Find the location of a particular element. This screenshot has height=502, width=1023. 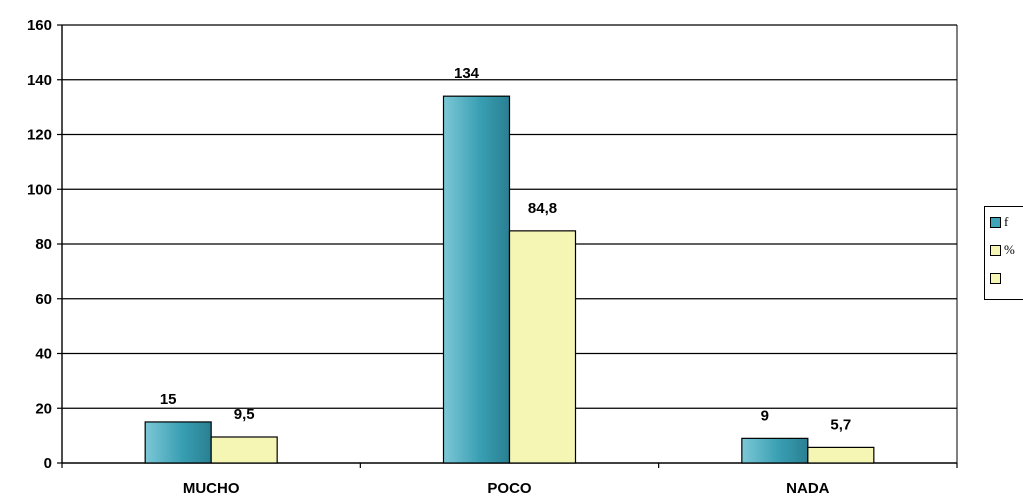

legend-label-f: f is located at coordinates (1006, 221).